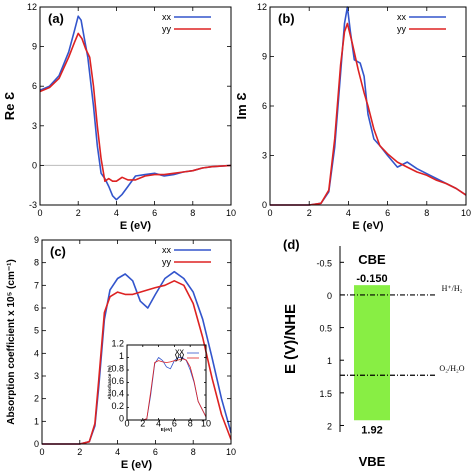 This screenshot has height=476, width=474. Describe the element at coordinates (372, 461) in the screenshot. I see `vbe-label: VBE` at that location.